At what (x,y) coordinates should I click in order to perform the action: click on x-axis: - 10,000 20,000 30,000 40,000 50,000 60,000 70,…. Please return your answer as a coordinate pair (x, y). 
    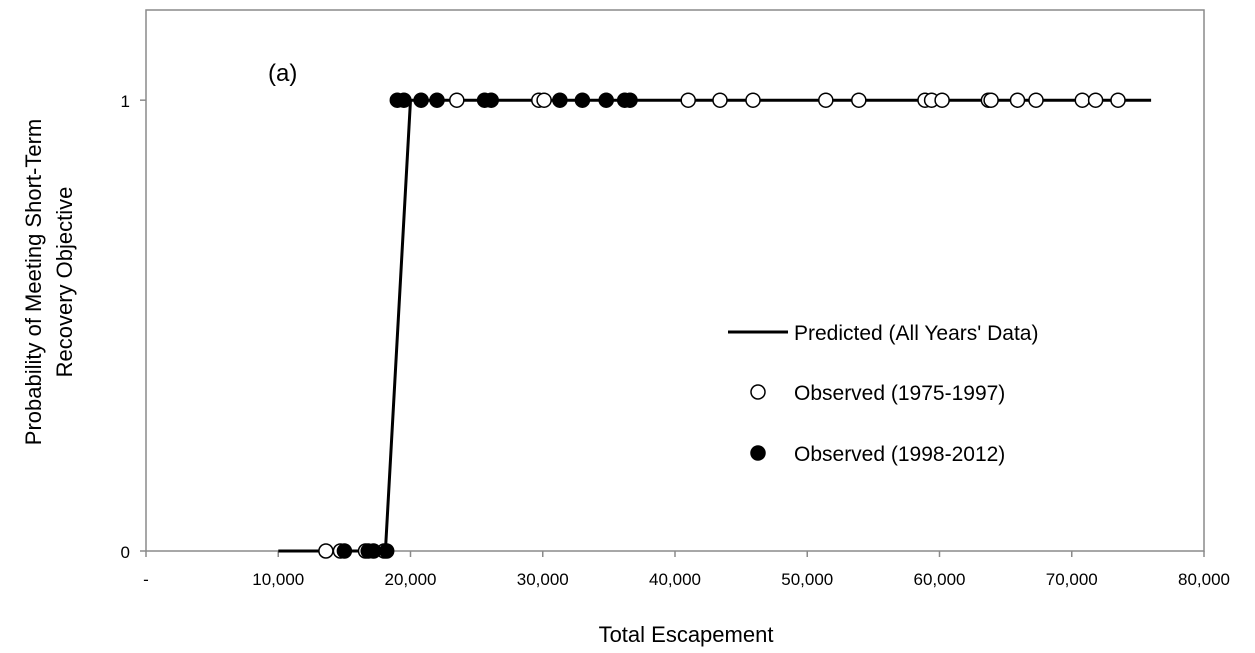
    Looking at the image, I should click on (686, 570).